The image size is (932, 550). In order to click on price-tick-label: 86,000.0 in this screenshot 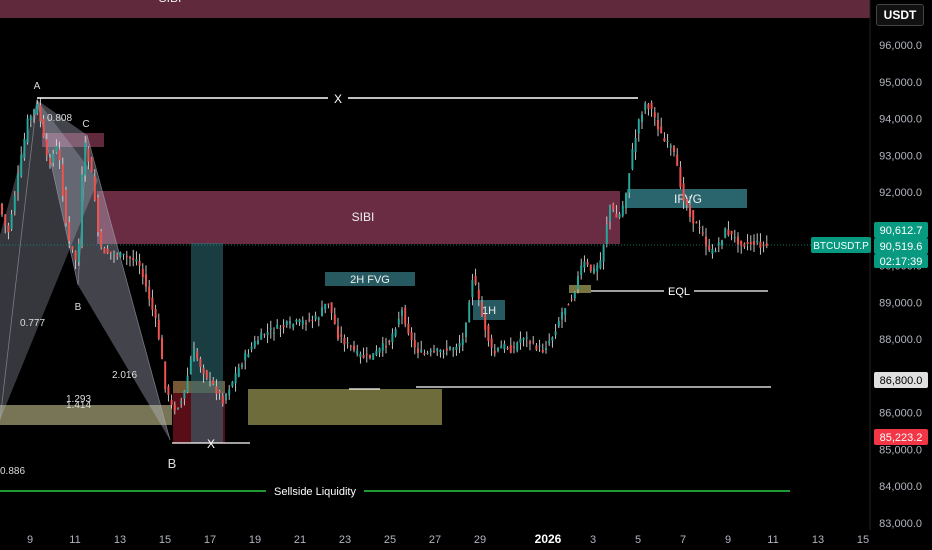, I will do `click(900, 414)`.